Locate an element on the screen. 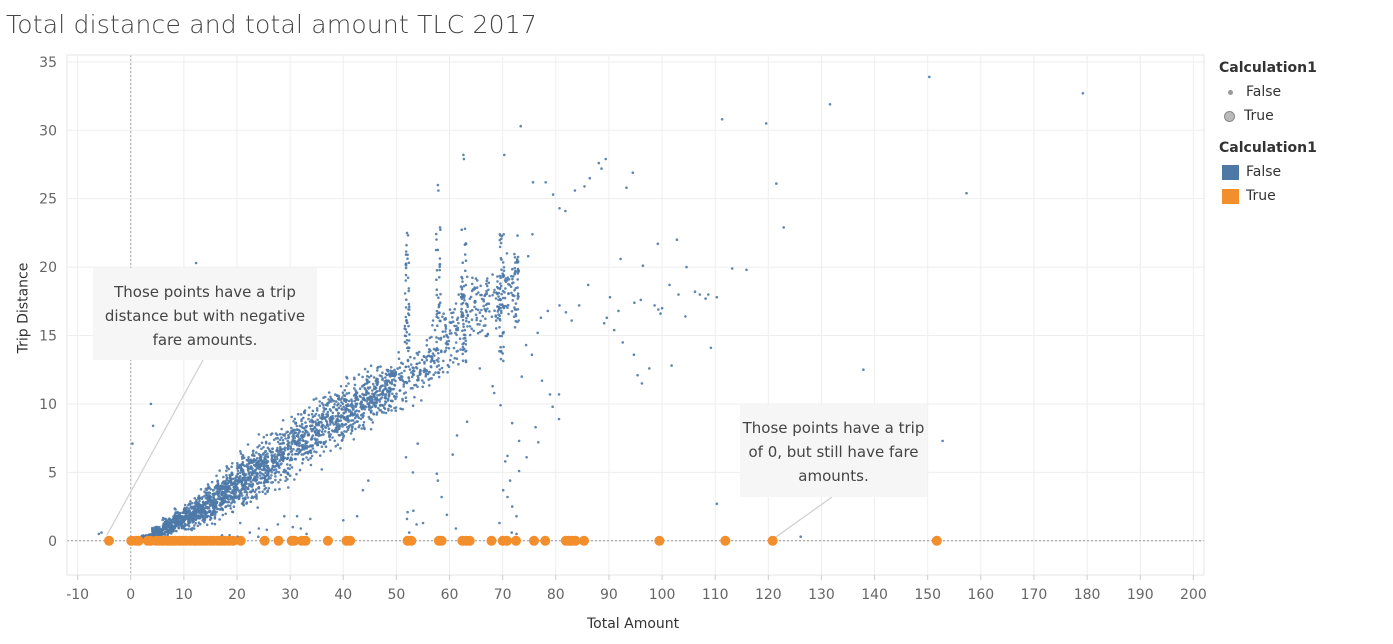  legend-color-item-true: True is located at coordinates (1268, 196).